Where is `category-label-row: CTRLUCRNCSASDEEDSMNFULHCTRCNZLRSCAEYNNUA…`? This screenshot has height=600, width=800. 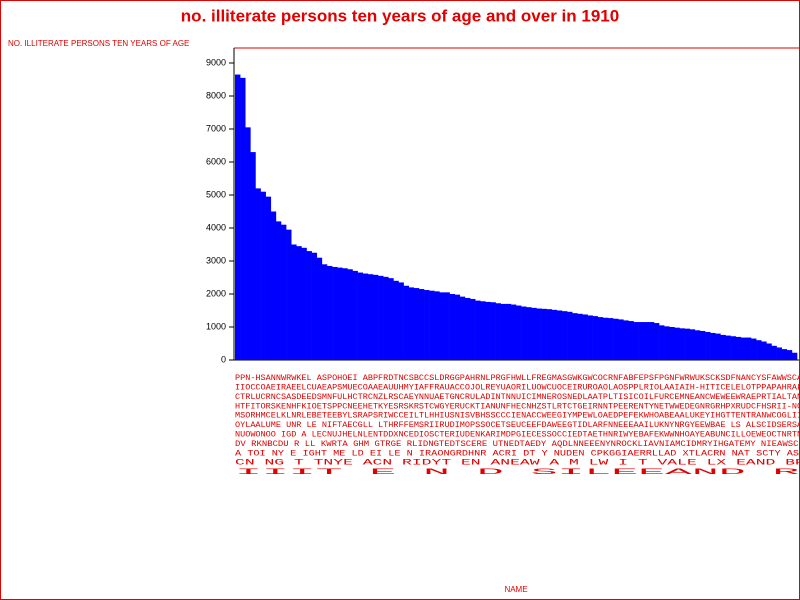
category-label-row: CTRLUCRNCSASDEEDSMNFULHCTRCNZLRSCAEYNNUA… is located at coordinates (517, 397).